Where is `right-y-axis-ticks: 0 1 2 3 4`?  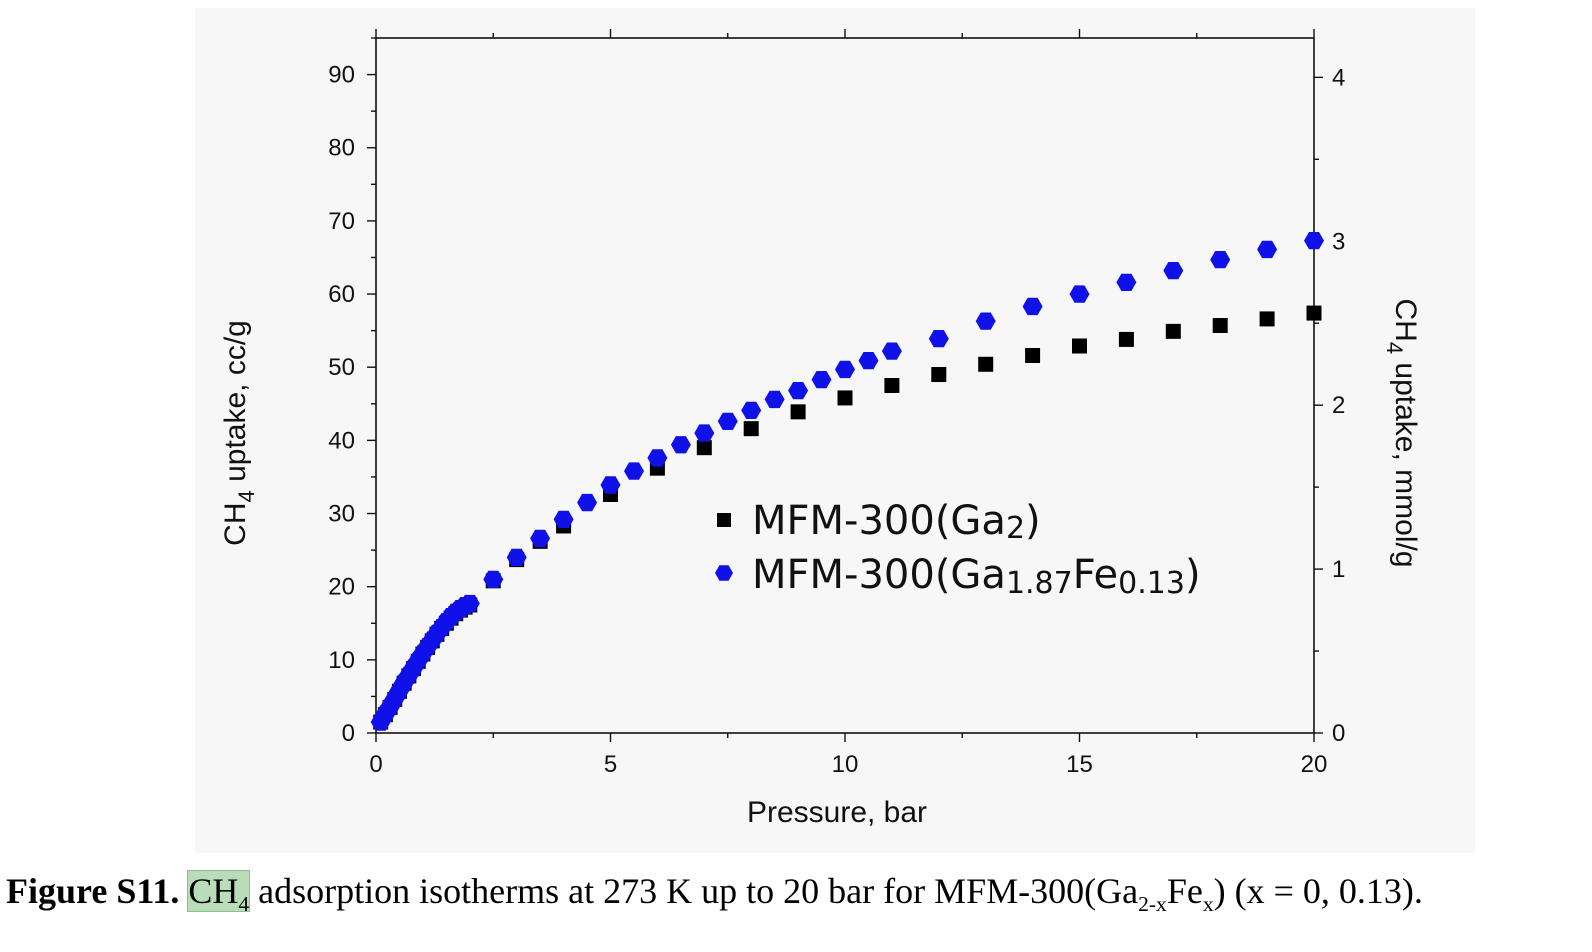 right-y-axis-ticks: 0 1 2 3 4 is located at coordinates (1329, 405).